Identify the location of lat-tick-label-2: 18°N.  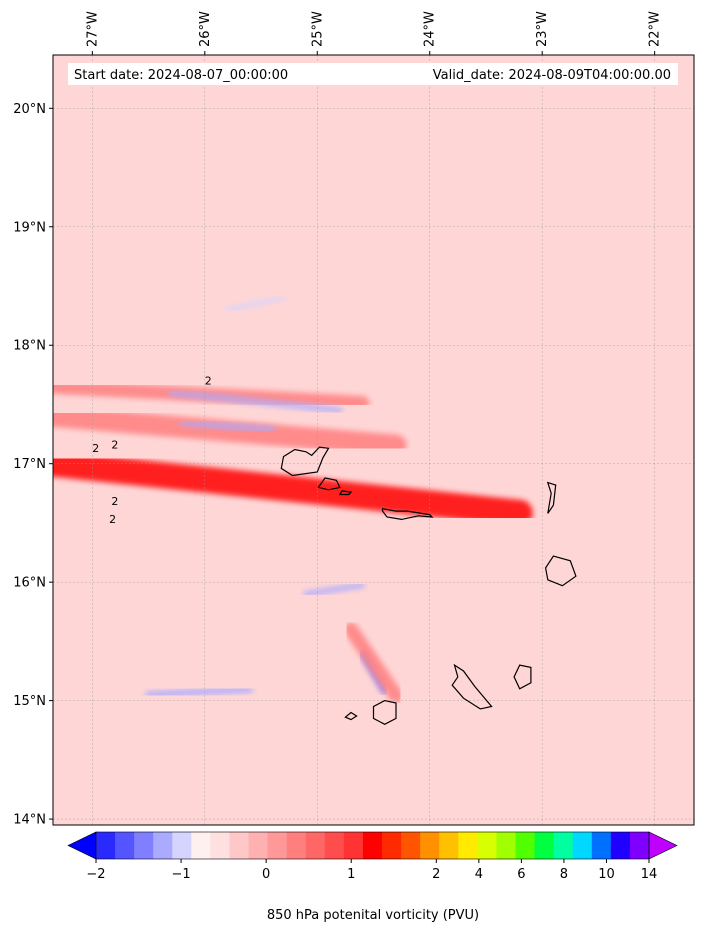
(29, 346).